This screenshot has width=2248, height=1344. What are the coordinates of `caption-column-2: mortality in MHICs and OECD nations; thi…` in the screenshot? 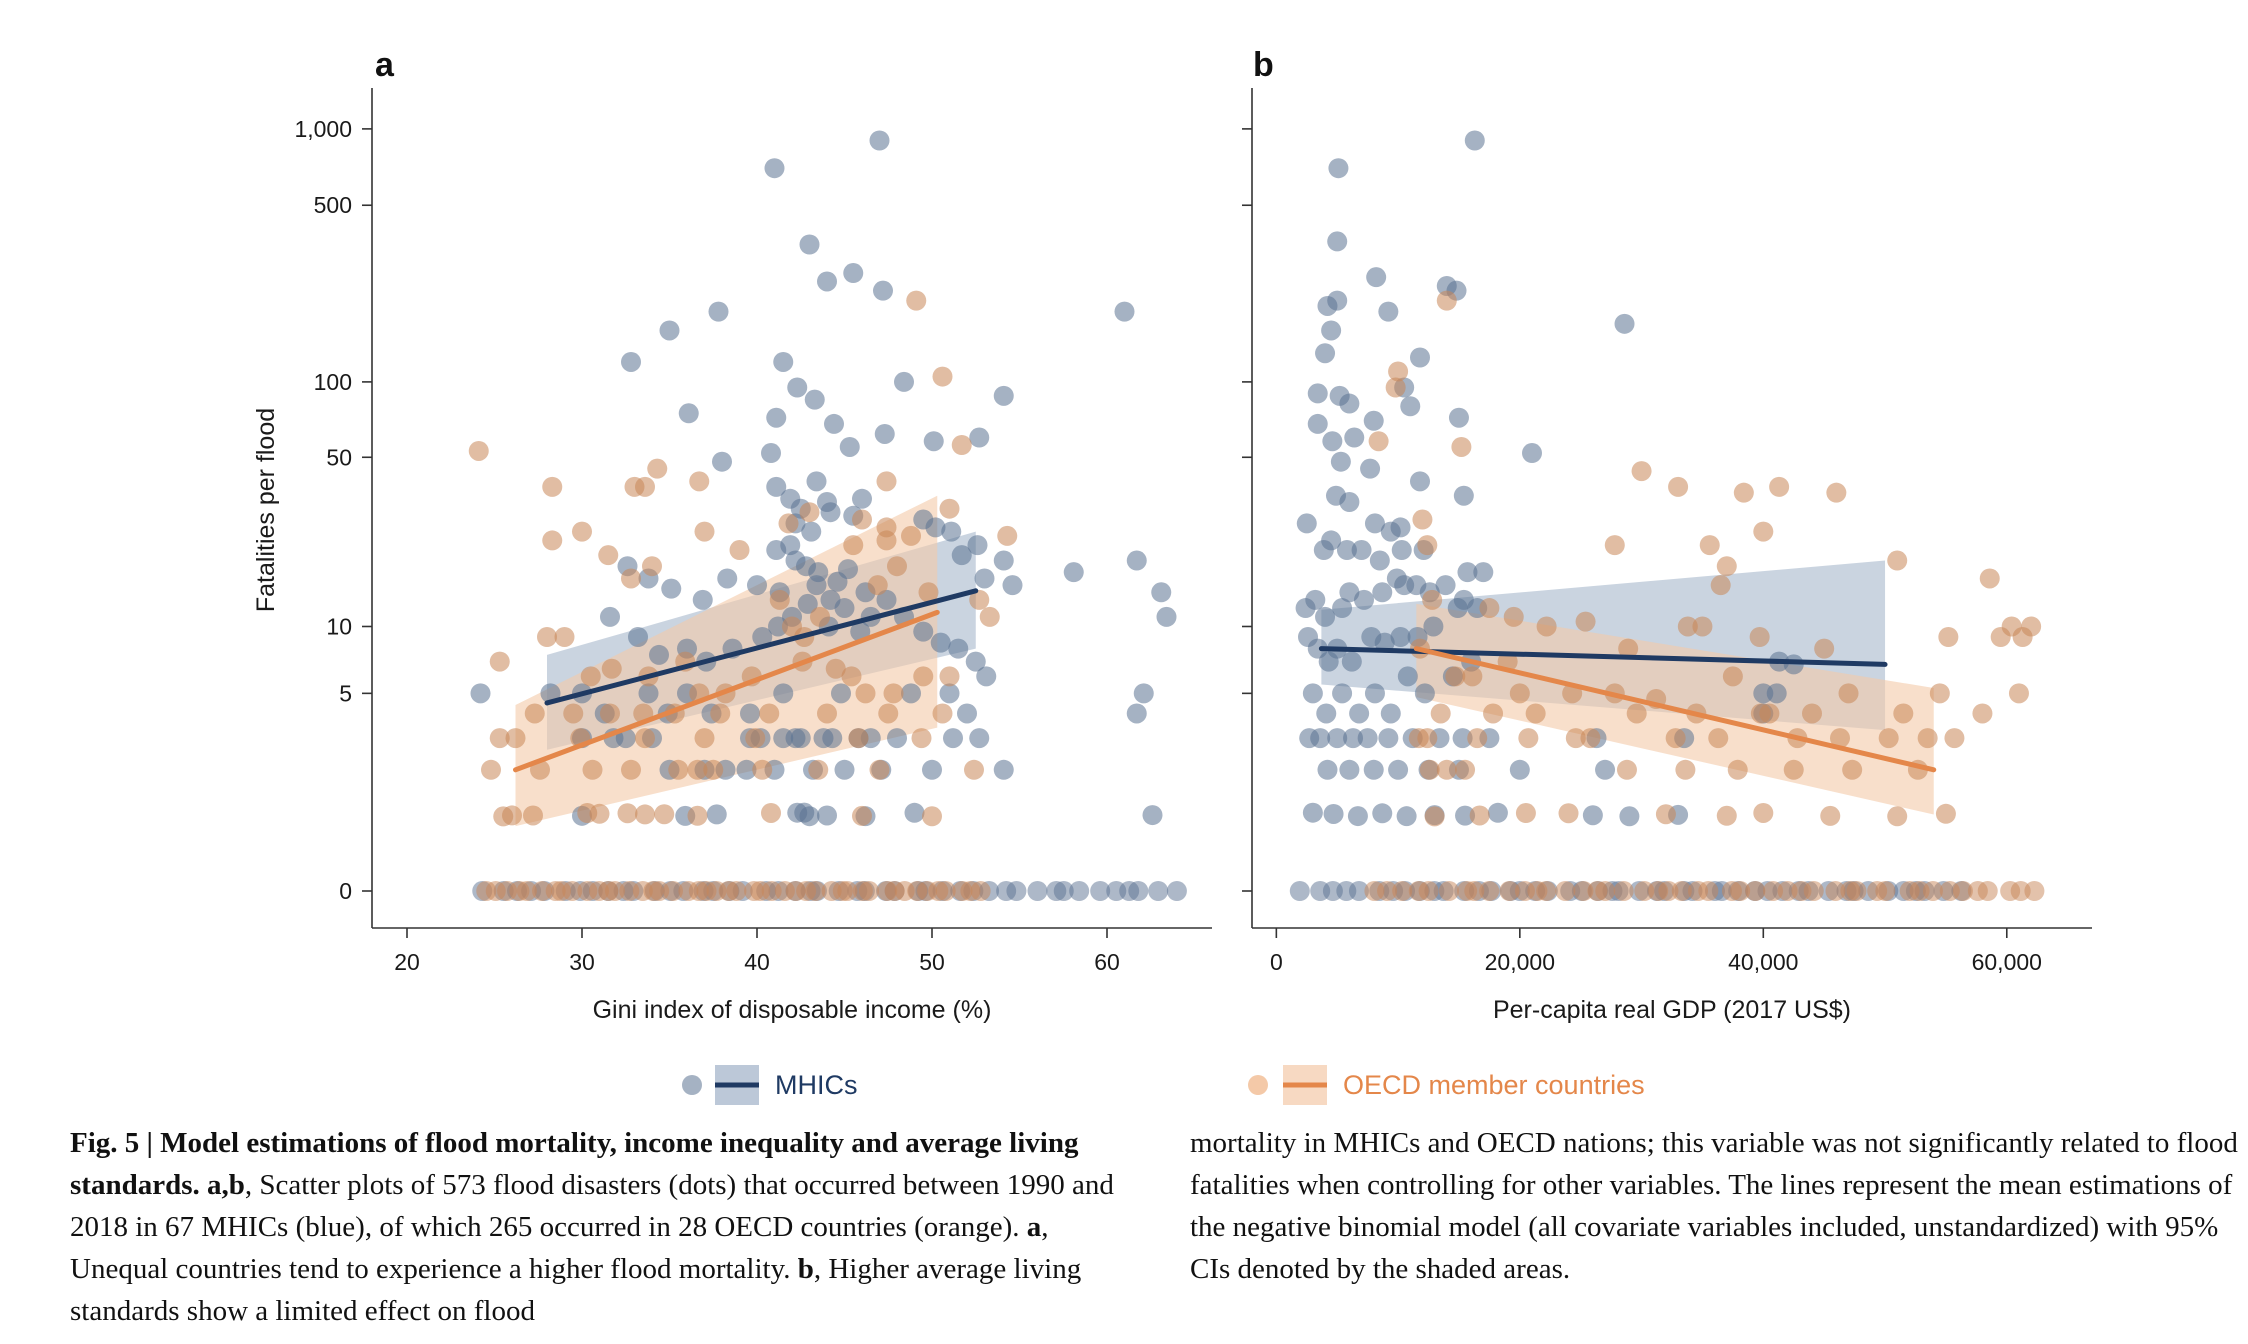 It's located at (1719, 1206).